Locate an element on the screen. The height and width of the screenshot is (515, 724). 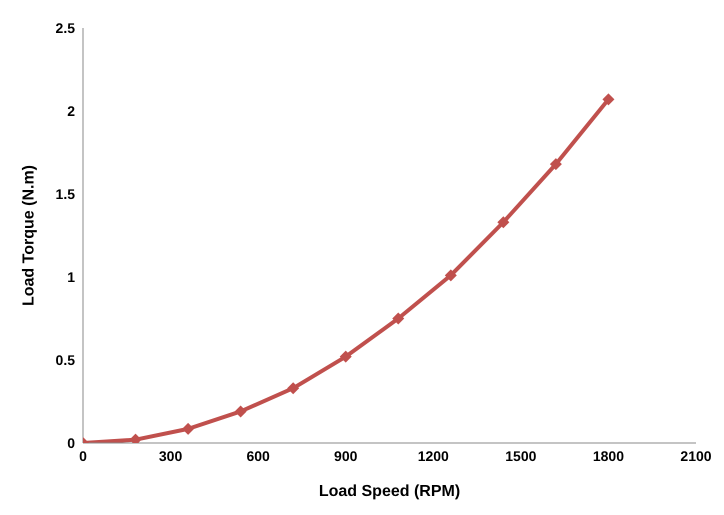
x-tick-label: 600 is located at coordinates (258, 456).